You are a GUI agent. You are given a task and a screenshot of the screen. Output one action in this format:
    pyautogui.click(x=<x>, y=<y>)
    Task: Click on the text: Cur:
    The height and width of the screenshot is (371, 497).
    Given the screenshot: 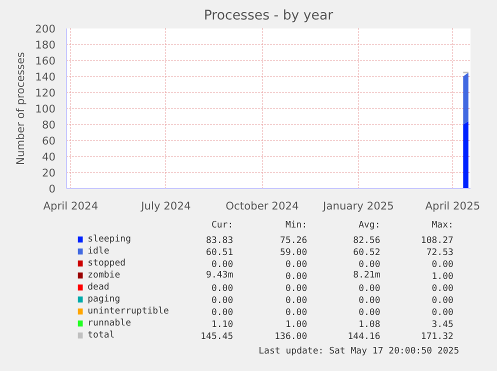 What is the action you would take?
    pyautogui.click(x=222, y=225)
    